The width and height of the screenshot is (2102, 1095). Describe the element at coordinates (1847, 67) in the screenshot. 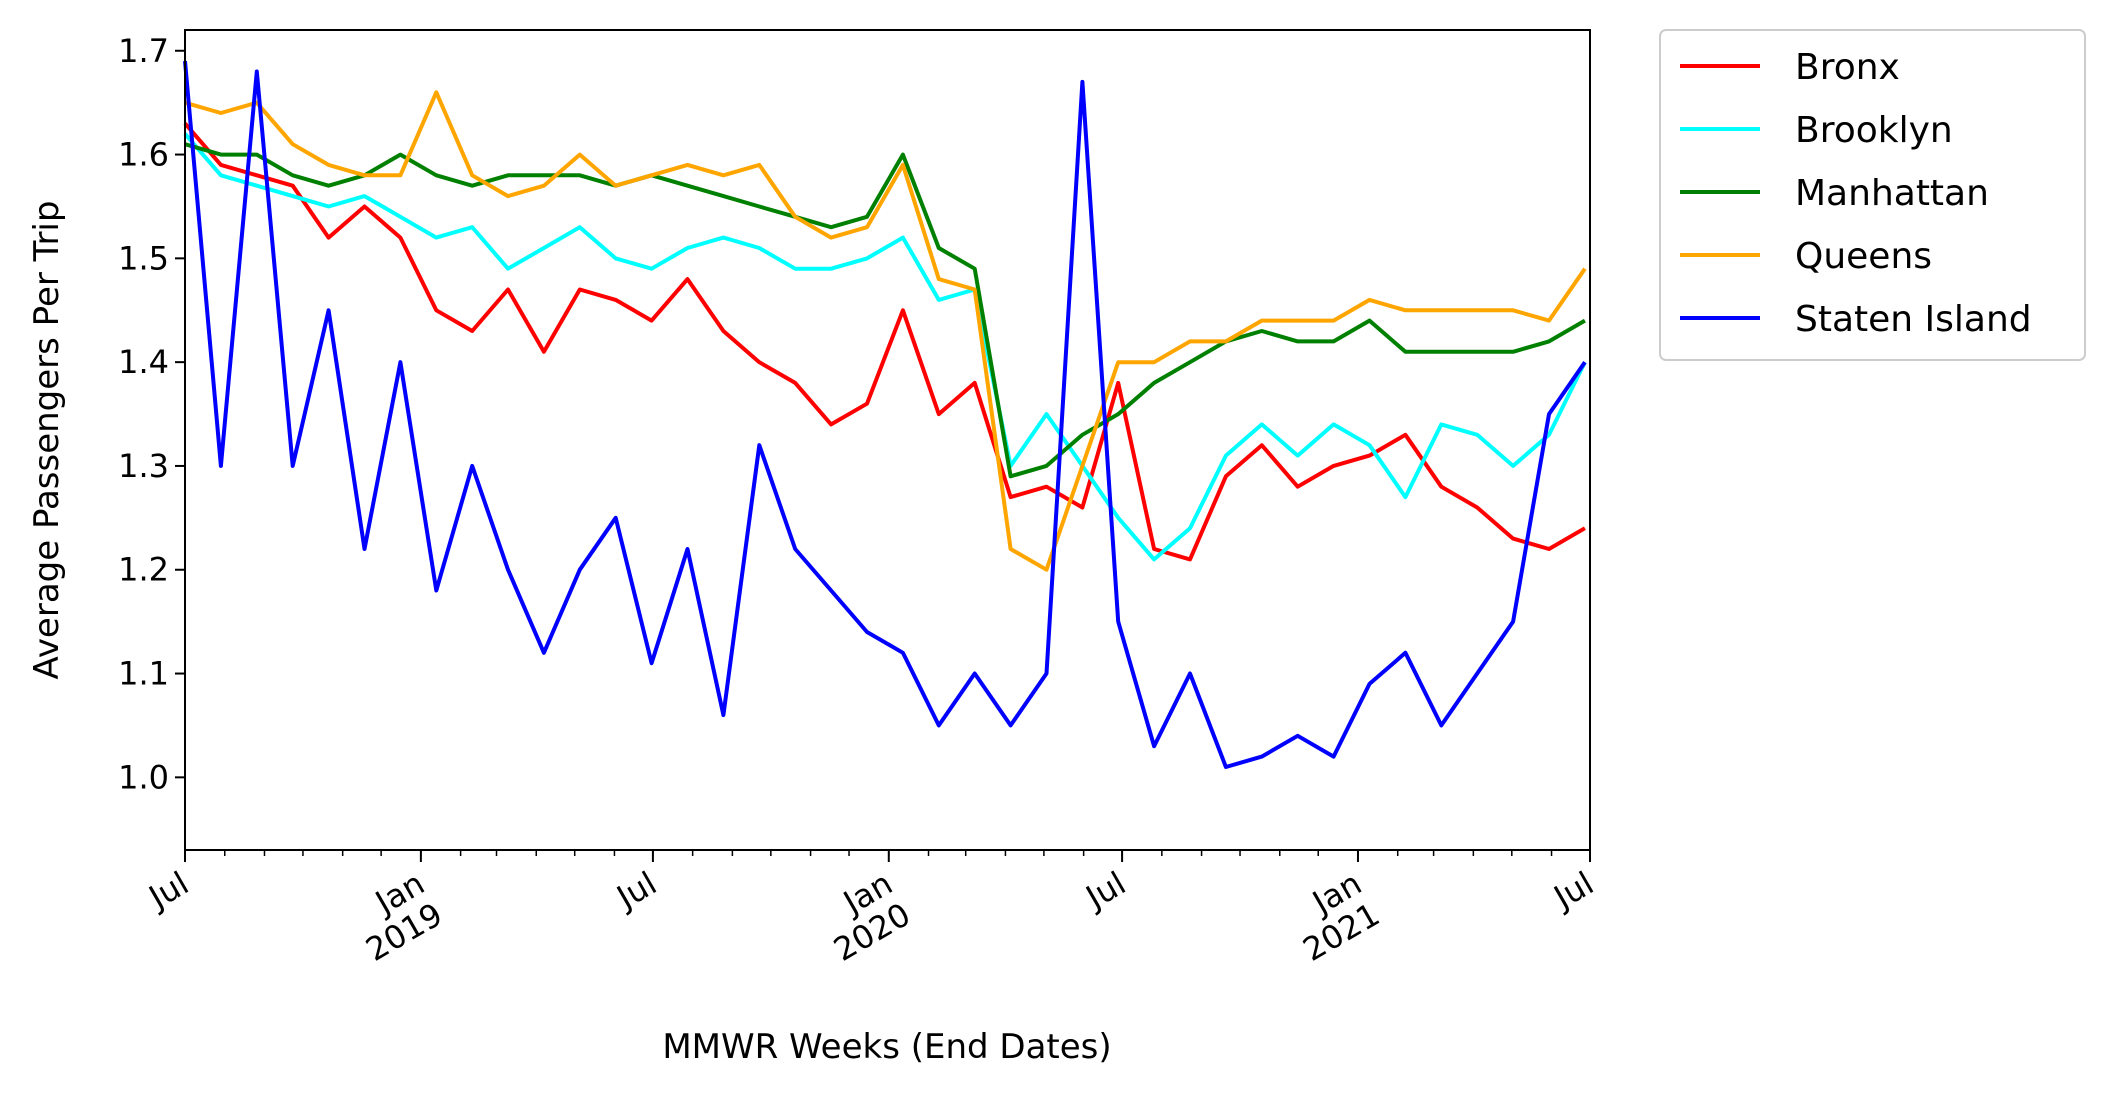

I see `legend-label: Bronx` at that location.